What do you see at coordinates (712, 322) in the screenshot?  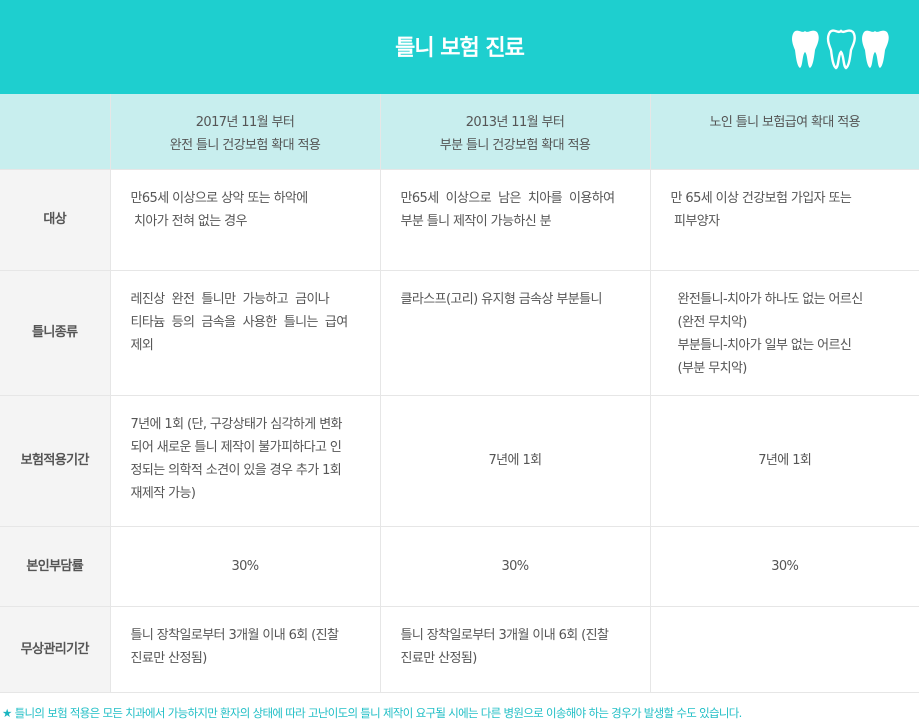 I see `cell-line: (완전 무치악)` at bounding box center [712, 322].